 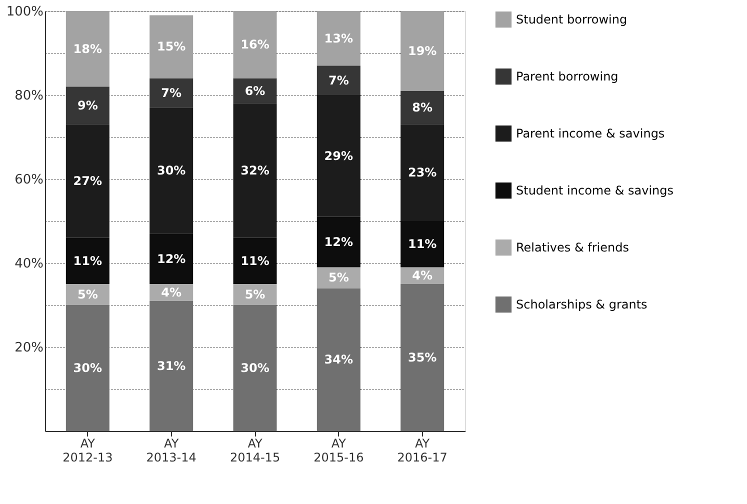 I want to click on data-label: 6%, so click(x=255, y=91).